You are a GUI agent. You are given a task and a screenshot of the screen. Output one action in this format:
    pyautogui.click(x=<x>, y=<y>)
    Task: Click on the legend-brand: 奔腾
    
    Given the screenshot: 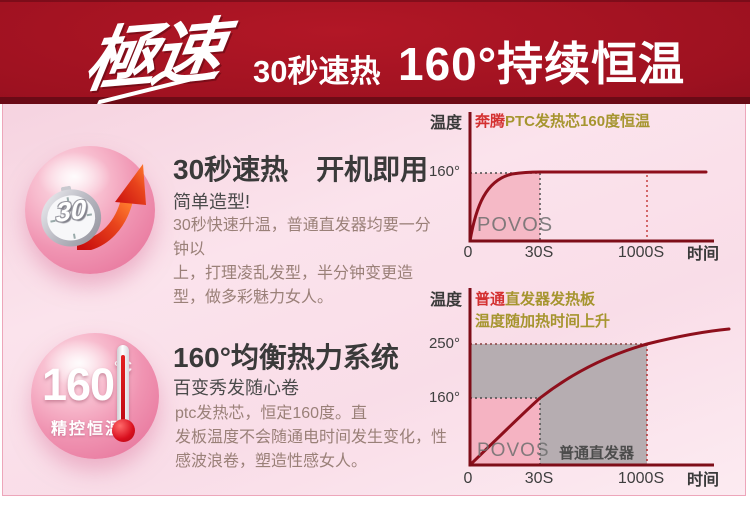 What is the action you would take?
    pyautogui.click(x=490, y=121)
    